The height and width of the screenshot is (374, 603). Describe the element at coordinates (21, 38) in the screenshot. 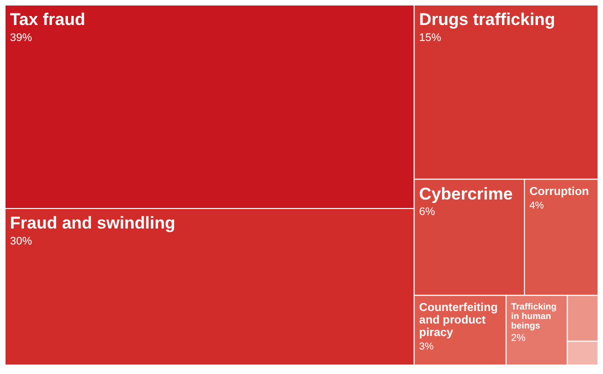

I see `data-label: 39%` at that location.